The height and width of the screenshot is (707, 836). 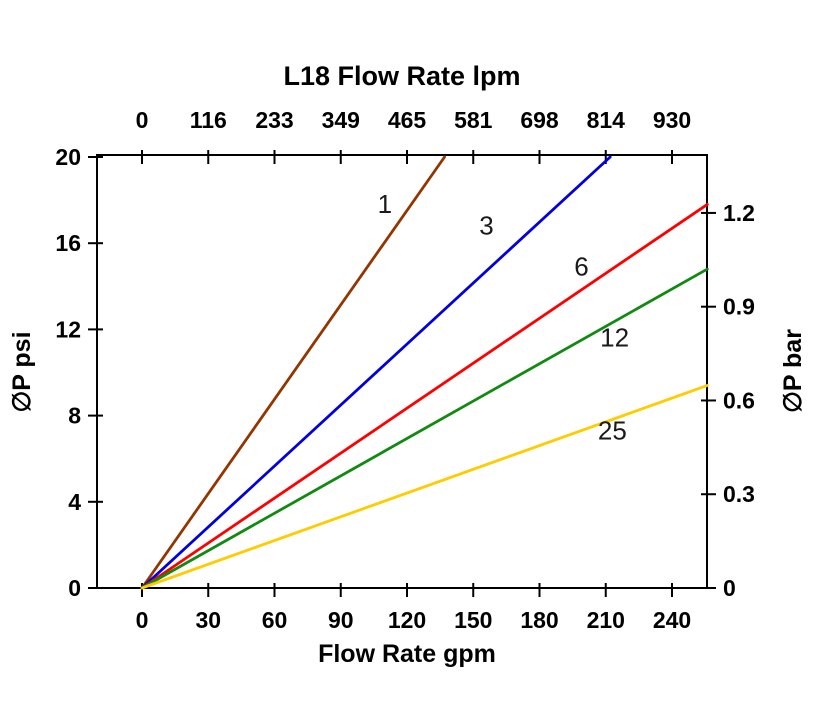 What do you see at coordinates (68, 329) in the screenshot?
I see `y-left-tick-label: 12` at bounding box center [68, 329].